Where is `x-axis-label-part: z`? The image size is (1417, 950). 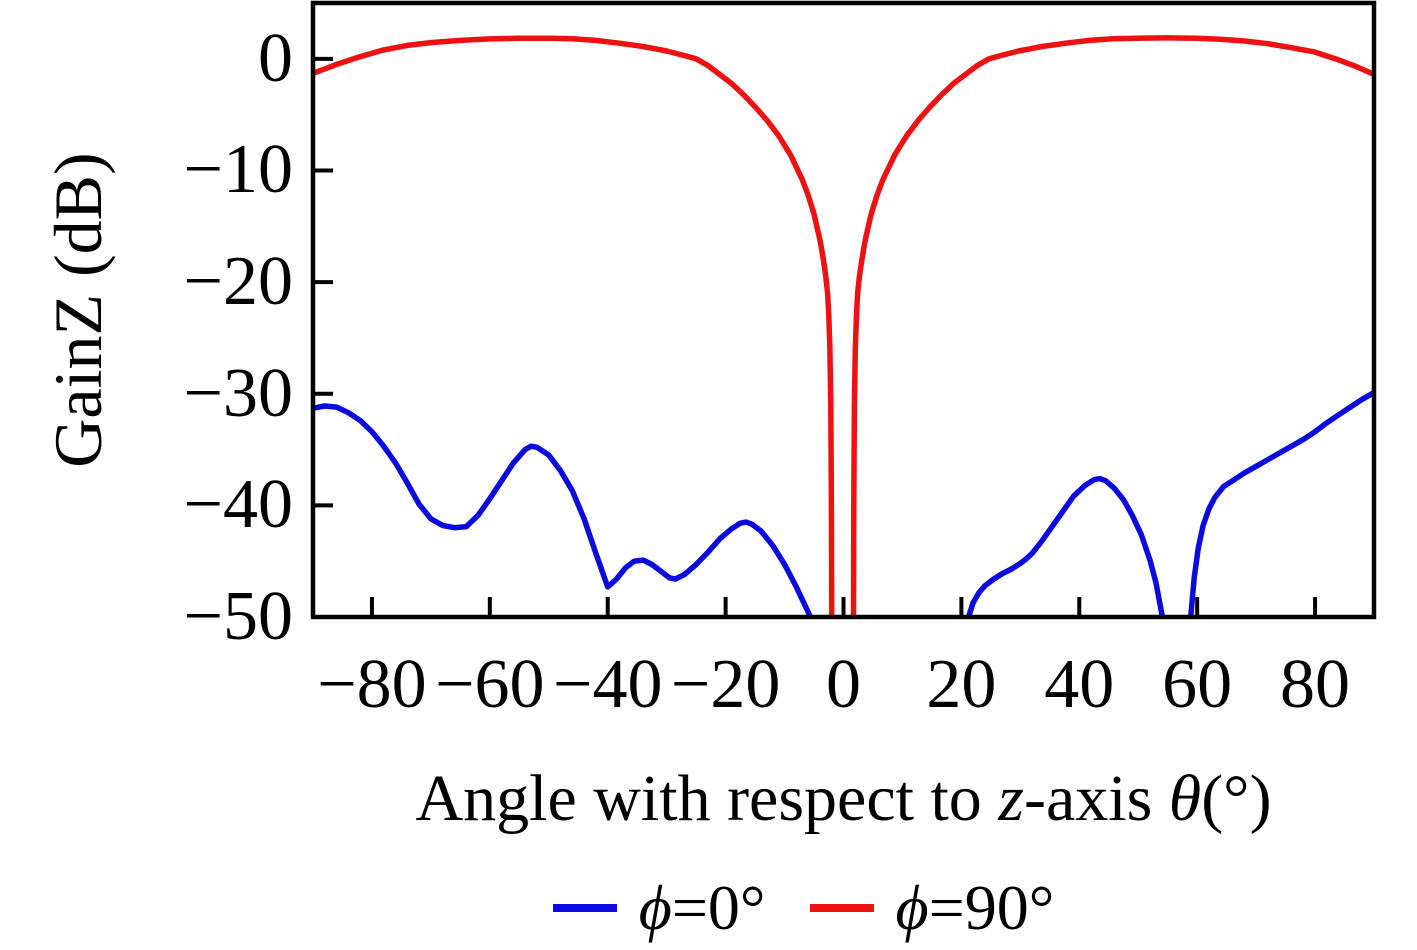
x-axis-label-part: z is located at coordinates (1011, 798).